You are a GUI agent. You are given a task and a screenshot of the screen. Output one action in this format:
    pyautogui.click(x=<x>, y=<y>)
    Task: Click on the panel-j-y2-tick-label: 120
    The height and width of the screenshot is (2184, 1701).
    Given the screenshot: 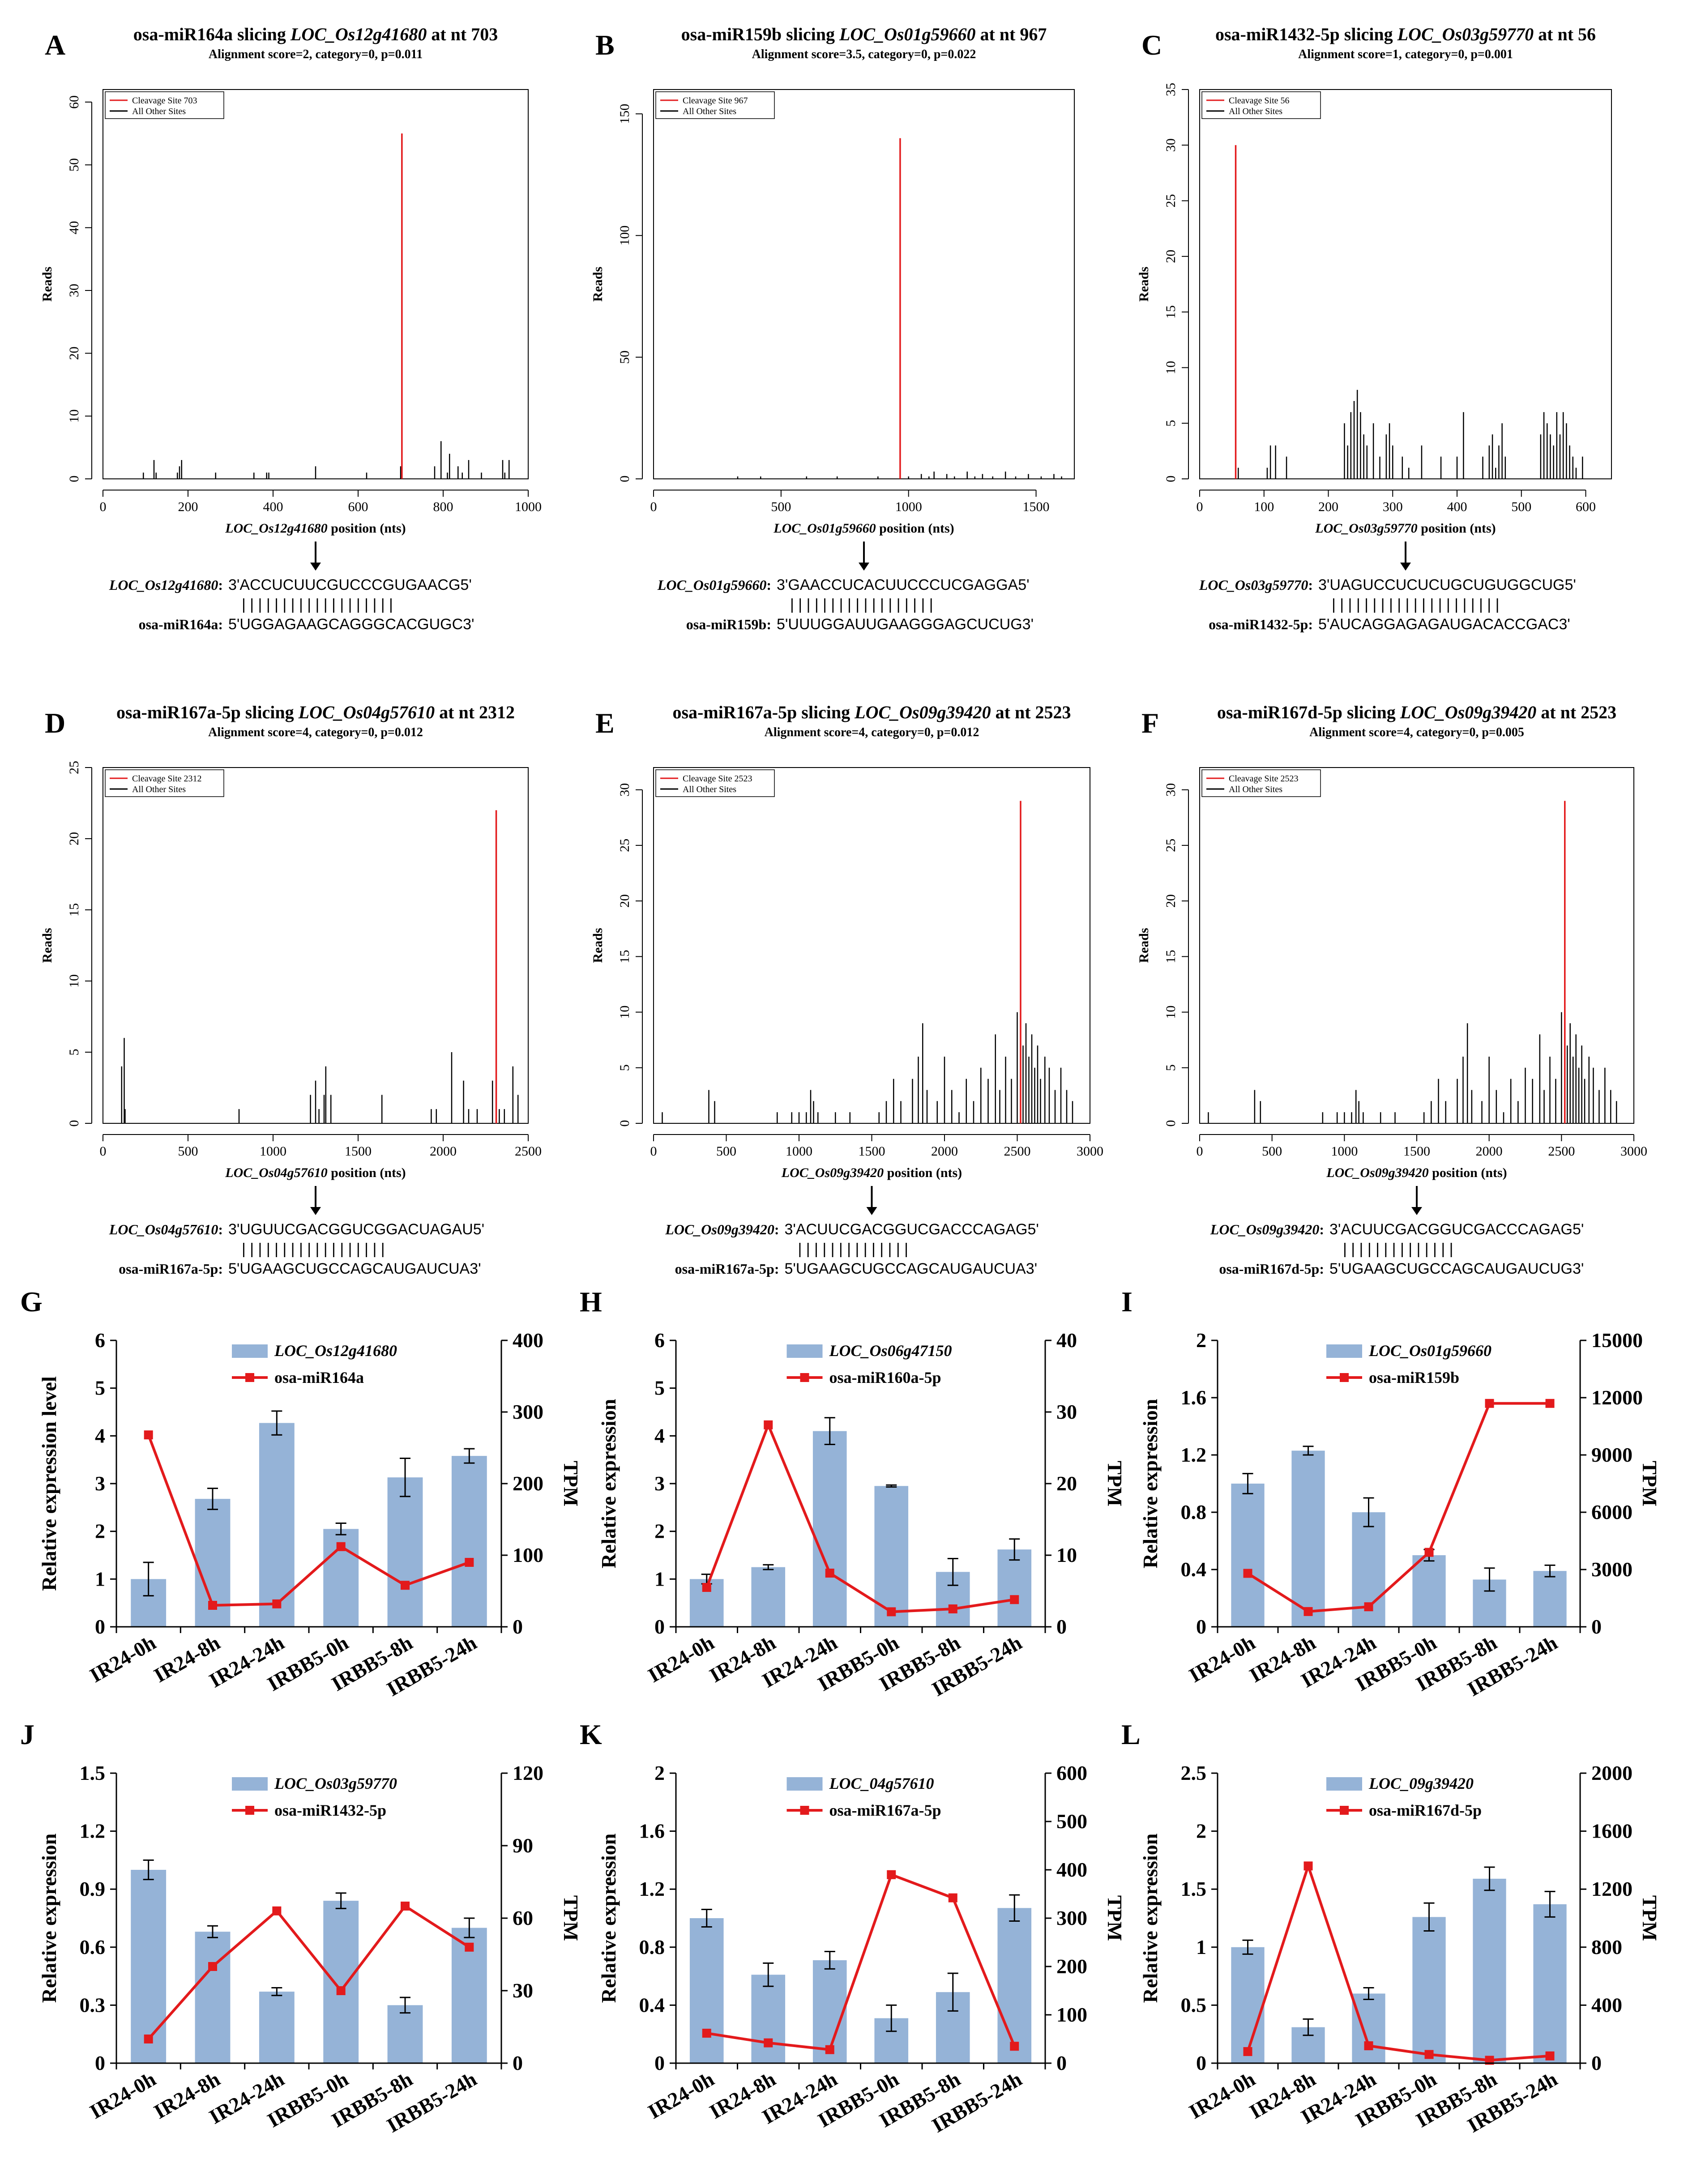 What is the action you would take?
    pyautogui.click(x=528, y=1773)
    